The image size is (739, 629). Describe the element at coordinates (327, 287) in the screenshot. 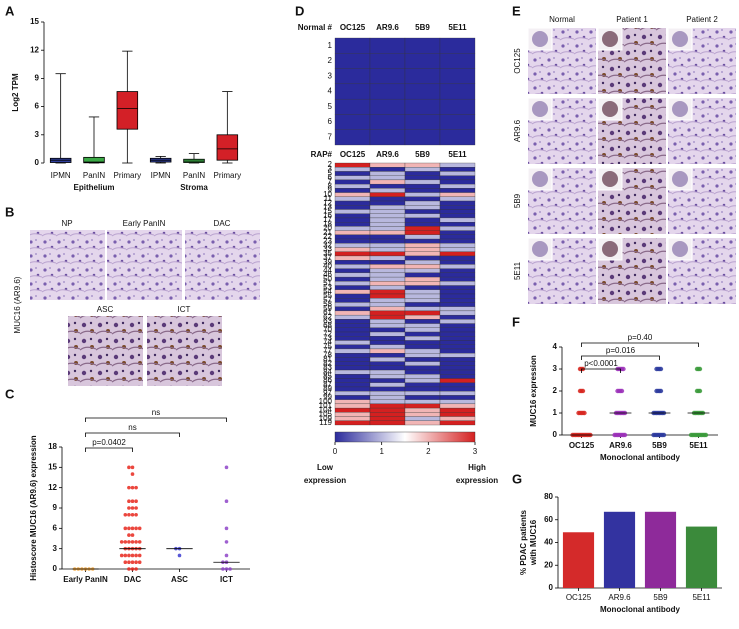

I see `row-label: 53` at that location.